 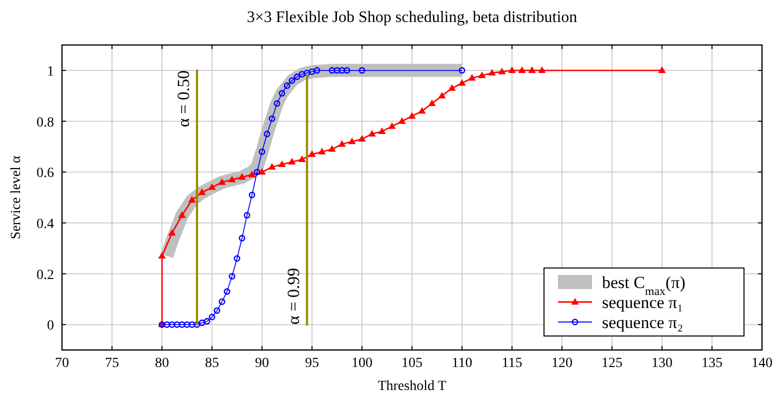 What do you see at coordinates (16, 197) in the screenshot?
I see `y-axis-title: Service level α` at bounding box center [16, 197].